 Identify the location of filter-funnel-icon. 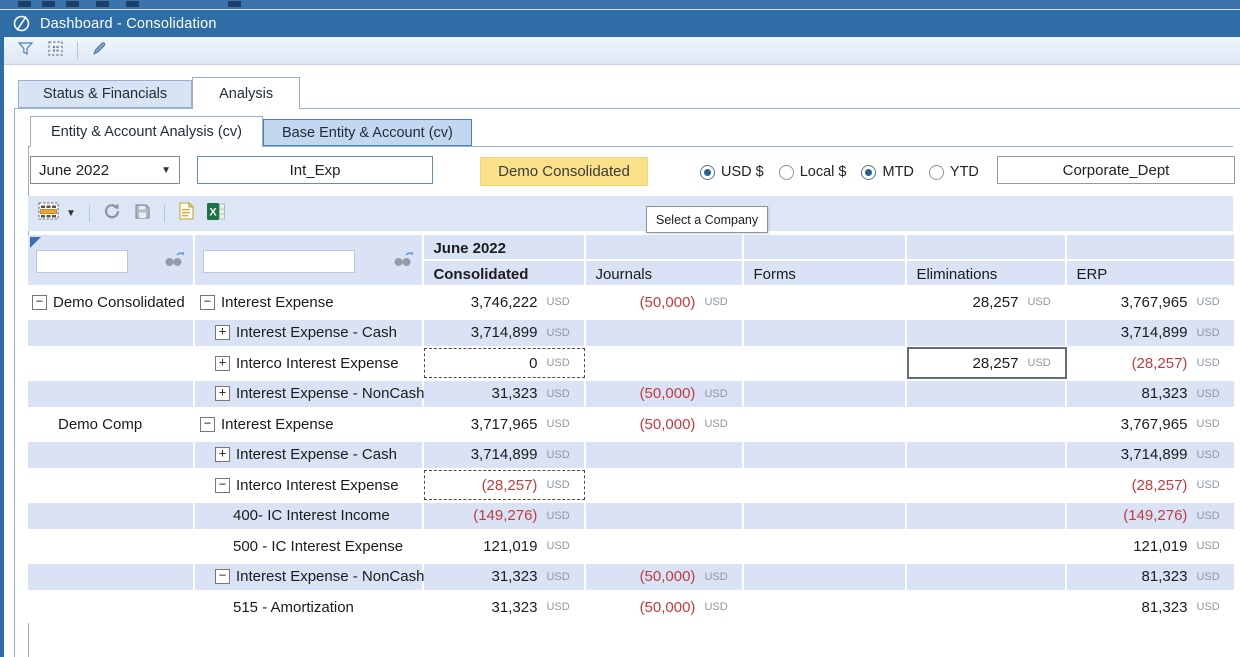
(25, 51).